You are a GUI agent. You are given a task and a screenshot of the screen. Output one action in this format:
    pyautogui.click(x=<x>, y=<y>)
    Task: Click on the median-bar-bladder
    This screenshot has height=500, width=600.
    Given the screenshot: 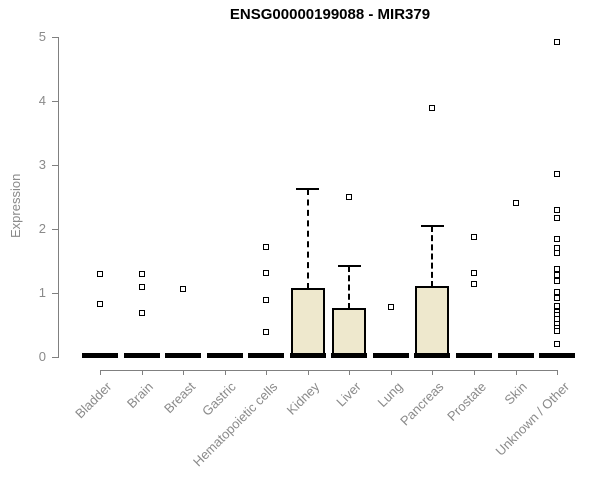 What is the action you would take?
    pyautogui.click(x=100, y=355)
    